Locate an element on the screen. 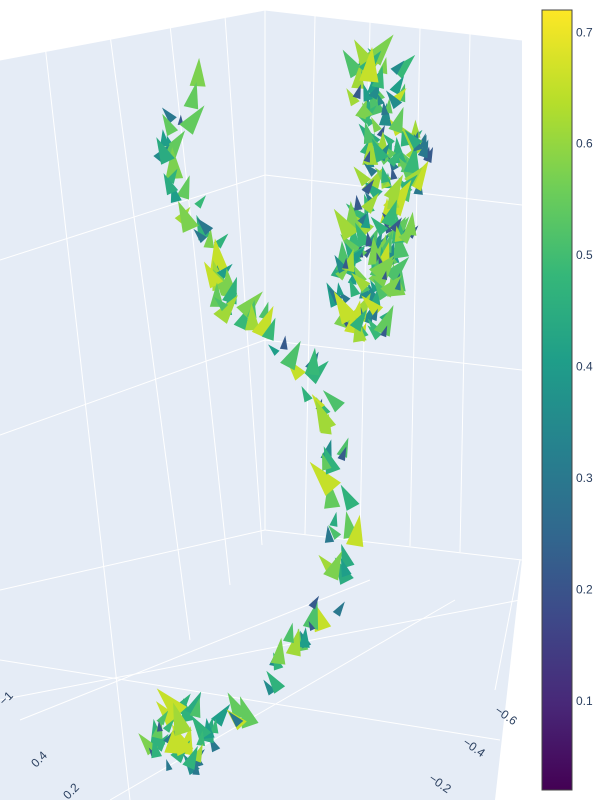 The image size is (600, 800). colorbar-tick-label: 0.7 is located at coordinates (584, 32).